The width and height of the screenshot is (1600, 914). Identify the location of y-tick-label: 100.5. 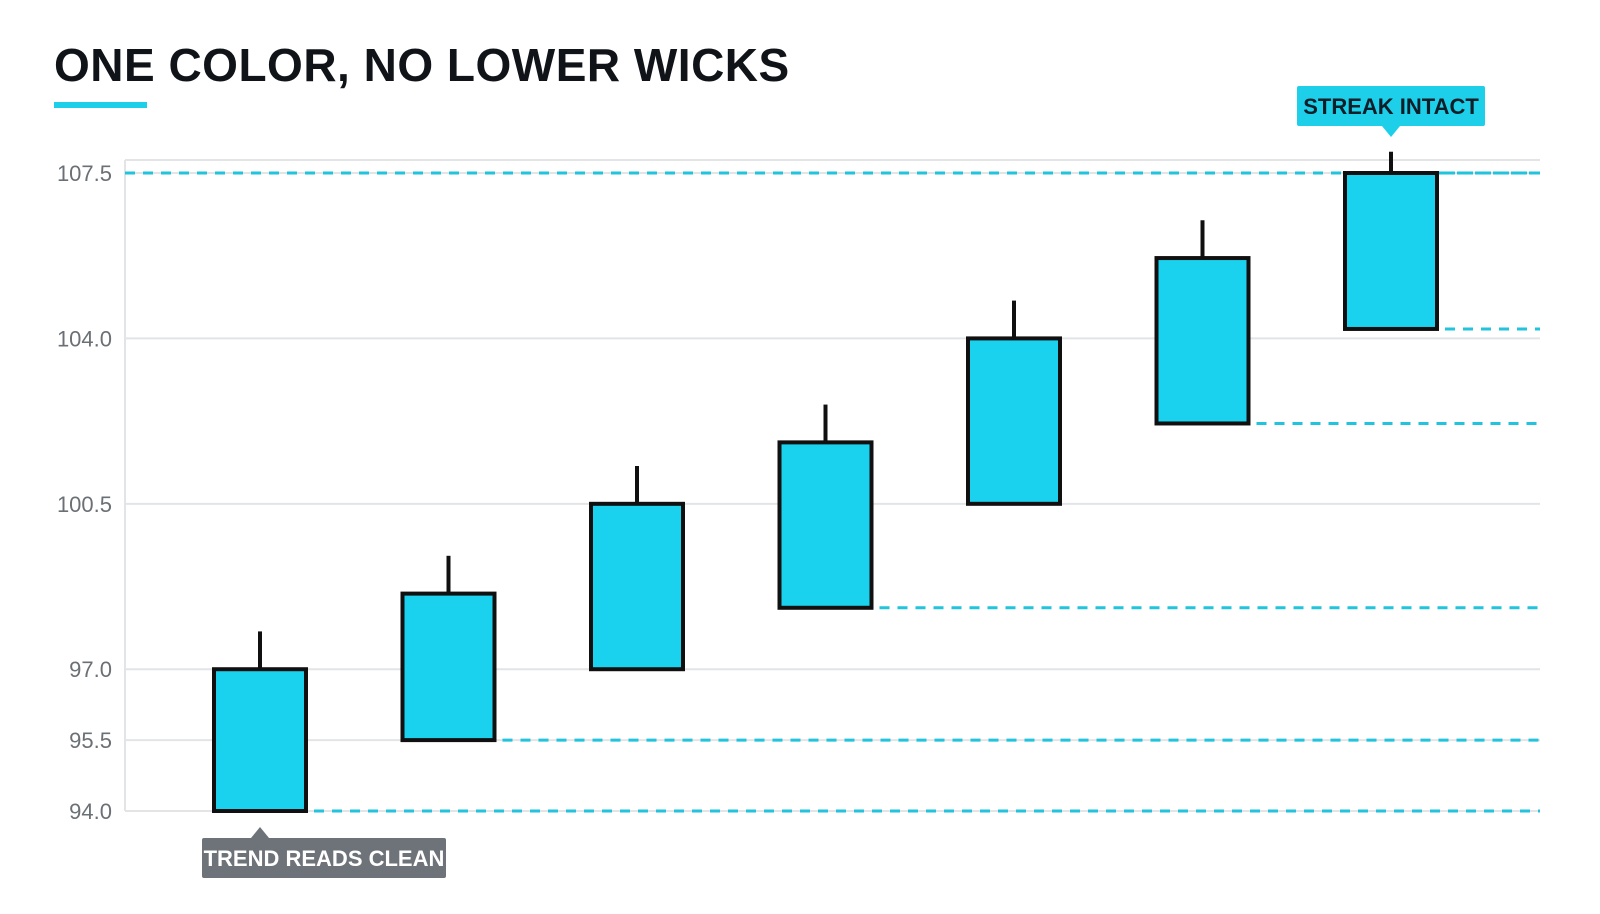
(84, 504).